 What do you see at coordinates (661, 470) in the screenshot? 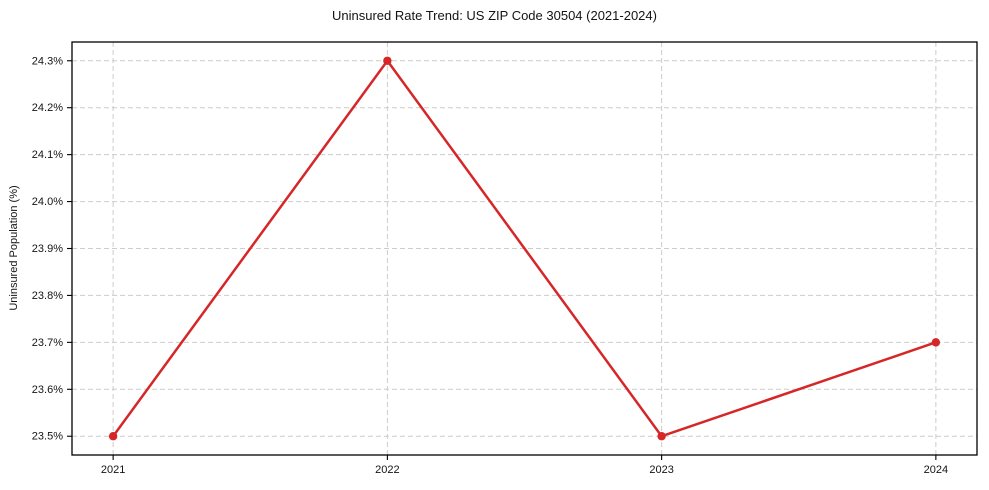
I see `x-tick-label: 2023` at bounding box center [661, 470].